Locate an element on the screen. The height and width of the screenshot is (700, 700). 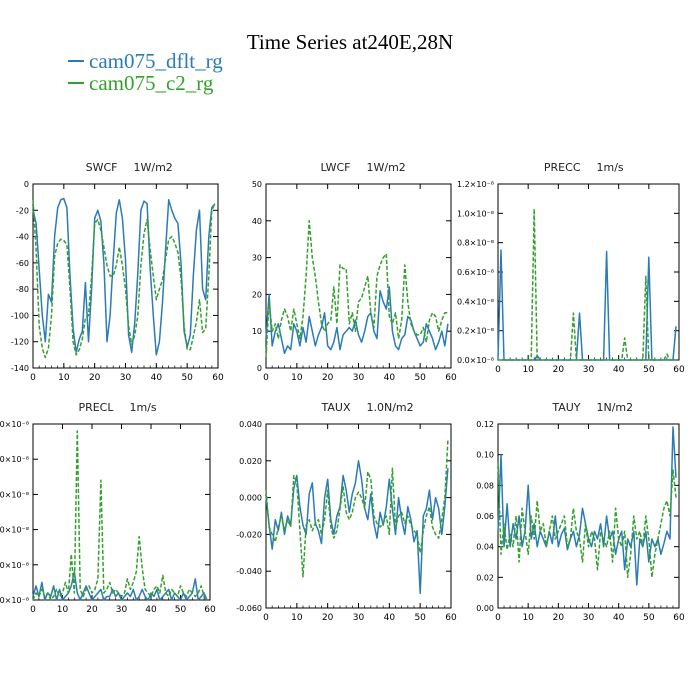
legend-item: cam075_dflt_rg is located at coordinates (145, 61).